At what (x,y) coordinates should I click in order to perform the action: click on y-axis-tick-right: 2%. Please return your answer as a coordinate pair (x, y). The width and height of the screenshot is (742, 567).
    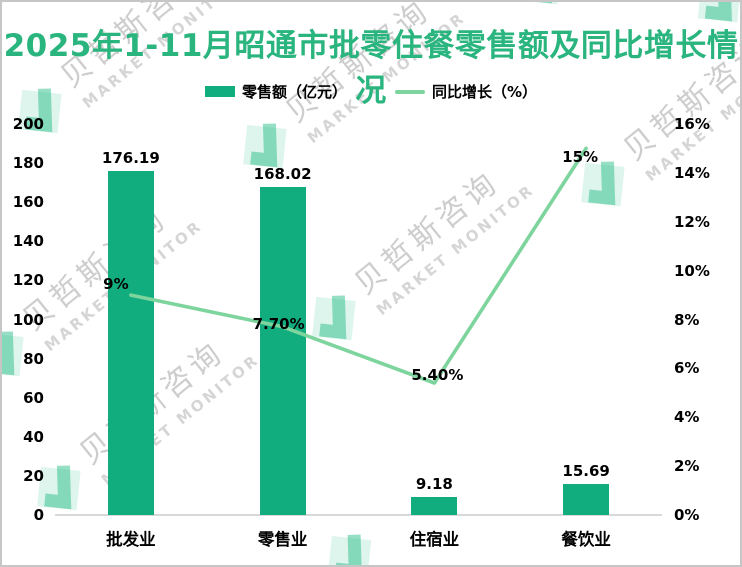
    Looking at the image, I should click on (687, 466).